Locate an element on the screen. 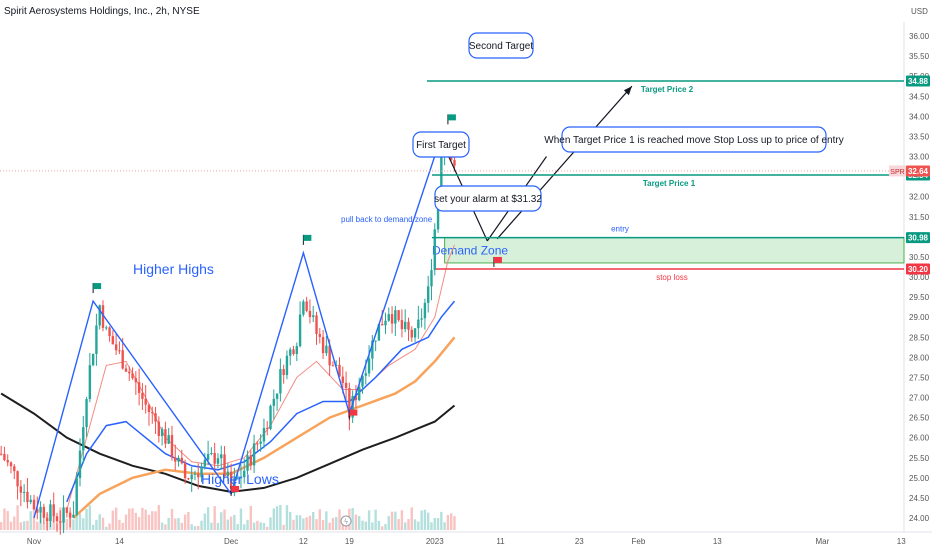  time-axis: Nov14Dec121920231123Feb13Mar1321Apr17May is located at coordinates (479, 541).